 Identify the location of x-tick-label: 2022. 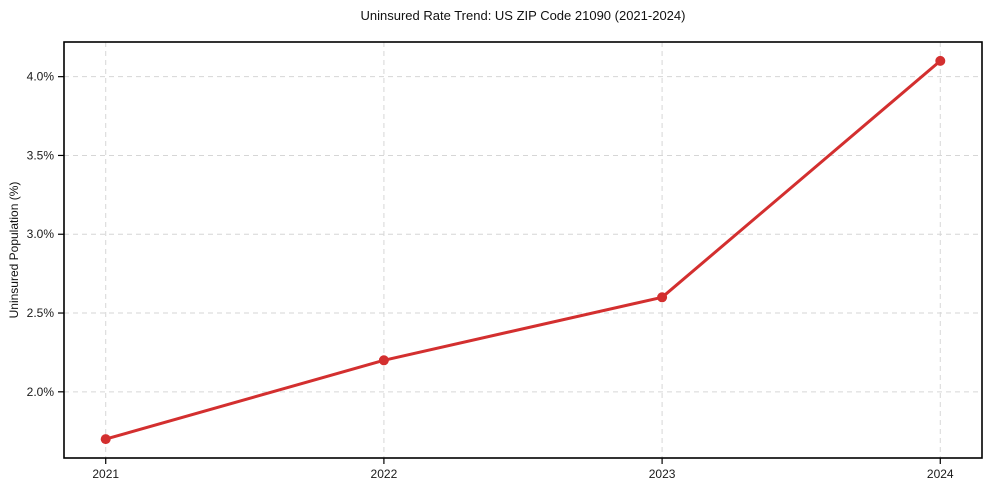
(384, 474).